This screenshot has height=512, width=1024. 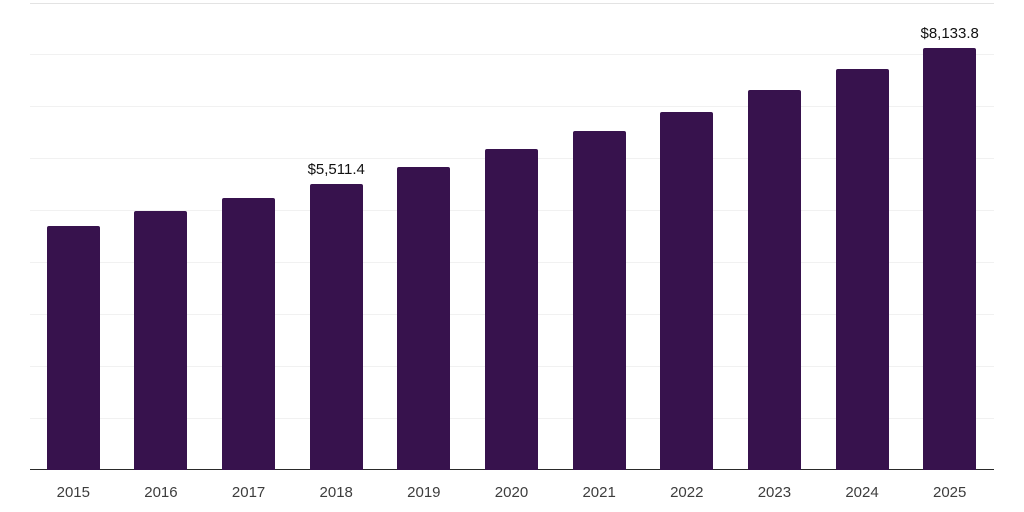 I want to click on x-tick-label-2015: 2015, so click(x=73, y=492).